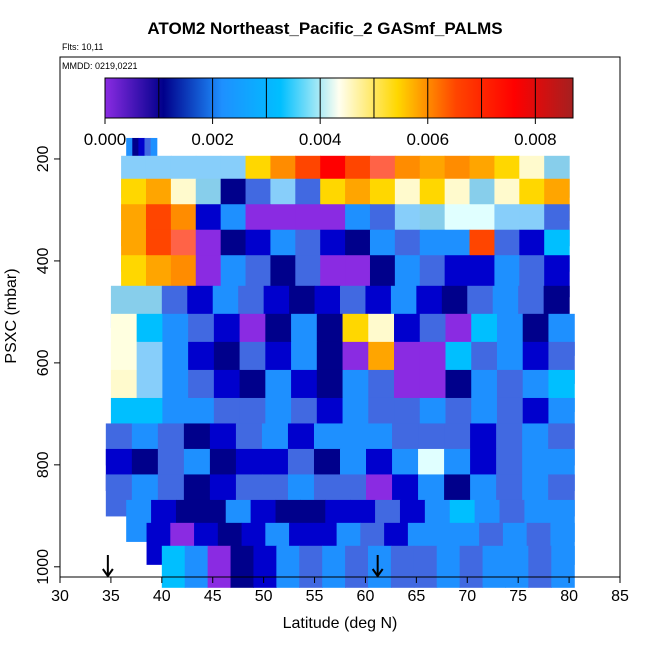 This screenshot has width=650, height=650. Describe the element at coordinates (43, 260) in the screenshot. I see `y-tick-label: 400` at that location.